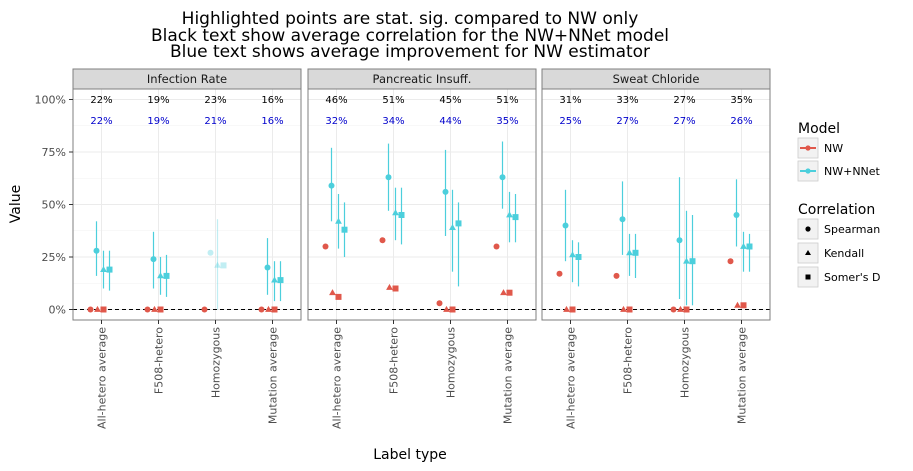  I want to click on annotation-avg-correlation: 46%, so click(336, 100).